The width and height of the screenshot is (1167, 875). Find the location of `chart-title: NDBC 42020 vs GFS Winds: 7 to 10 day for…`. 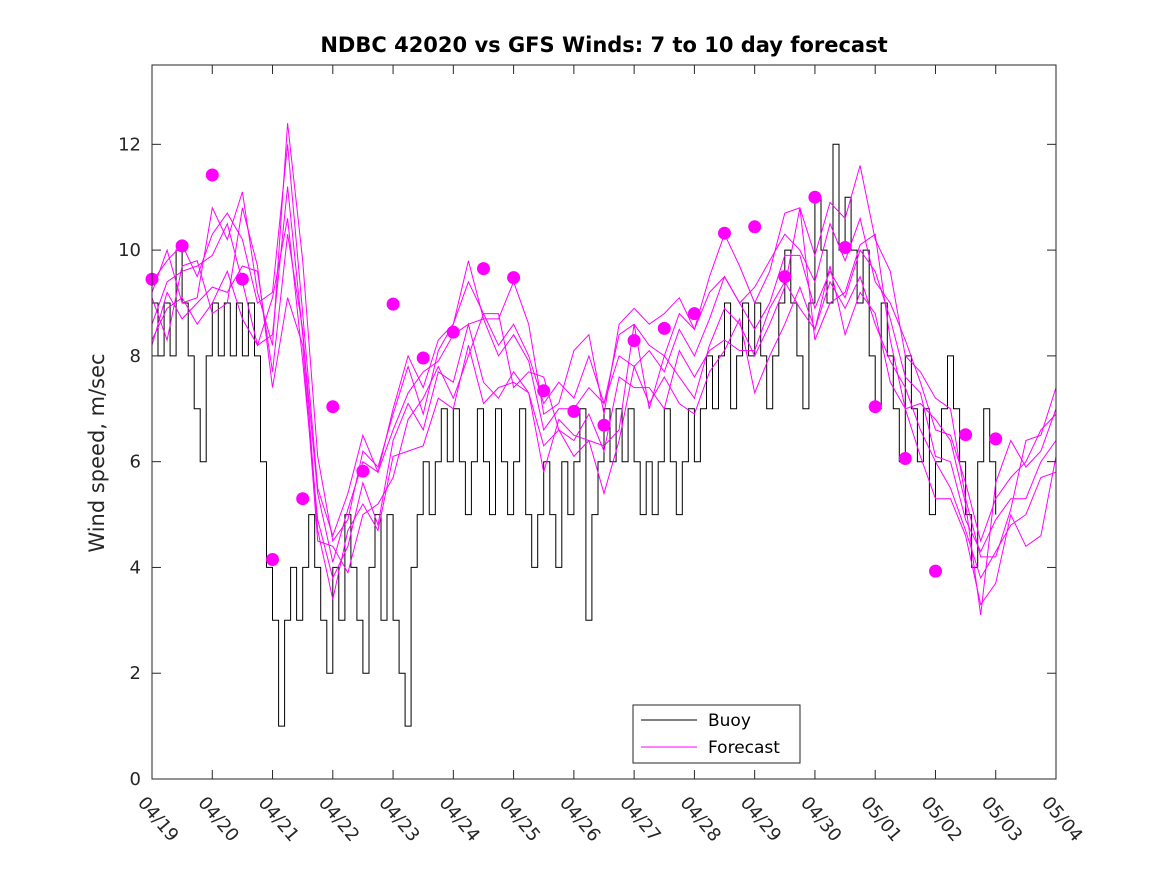

chart-title: NDBC 42020 vs GFS Winds: 7 to 10 day for… is located at coordinates (603, 45).